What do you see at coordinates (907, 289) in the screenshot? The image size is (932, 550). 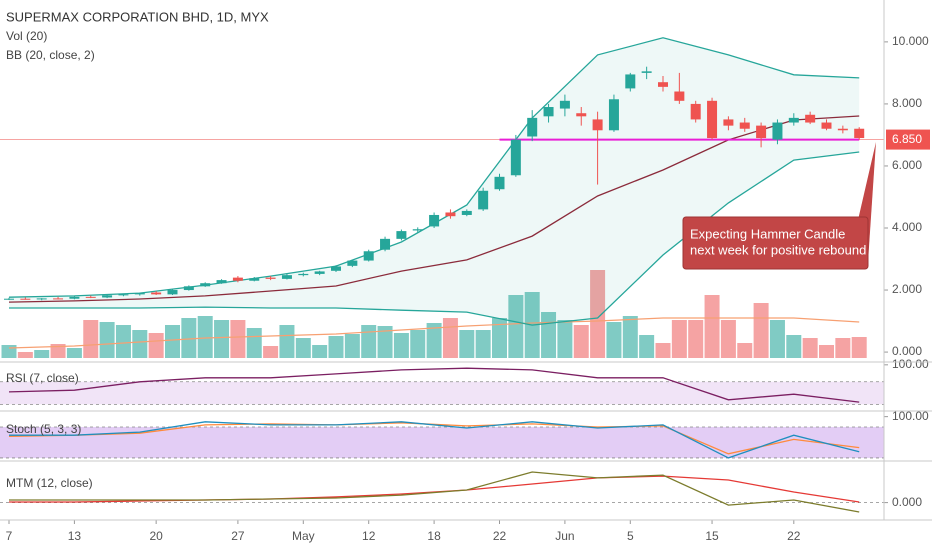 I see `y-tick-label: 2.000` at bounding box center [907, 289].